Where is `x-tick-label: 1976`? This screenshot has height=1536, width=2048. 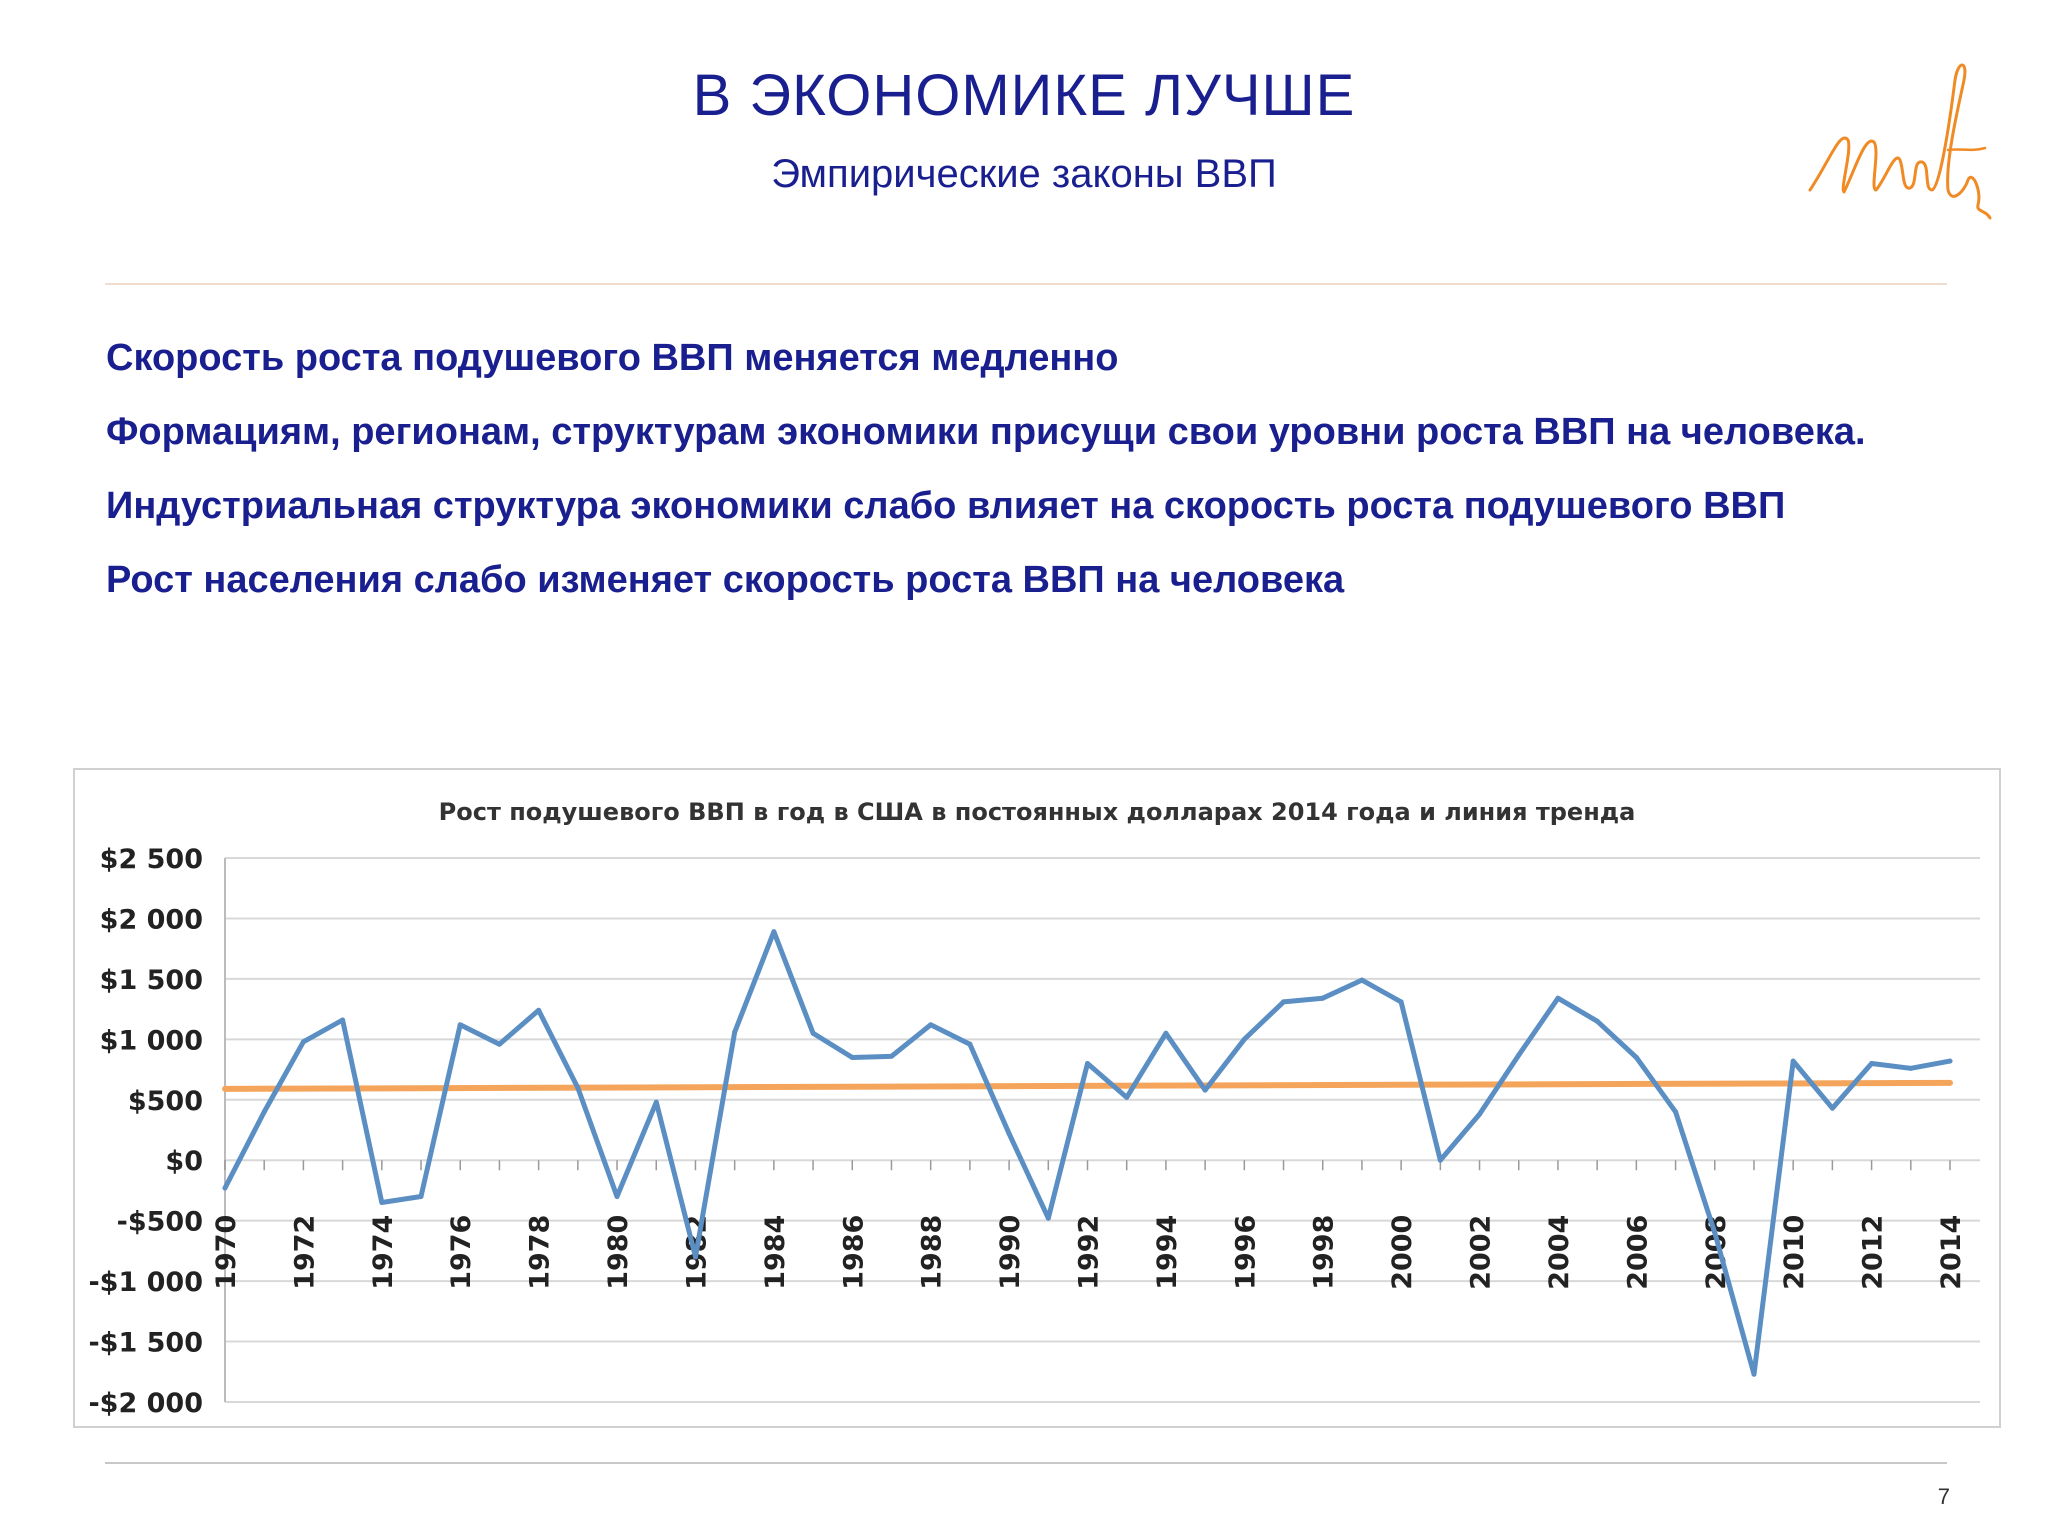
x-tick-label: 1976 is located at coordinates (461, 1252).